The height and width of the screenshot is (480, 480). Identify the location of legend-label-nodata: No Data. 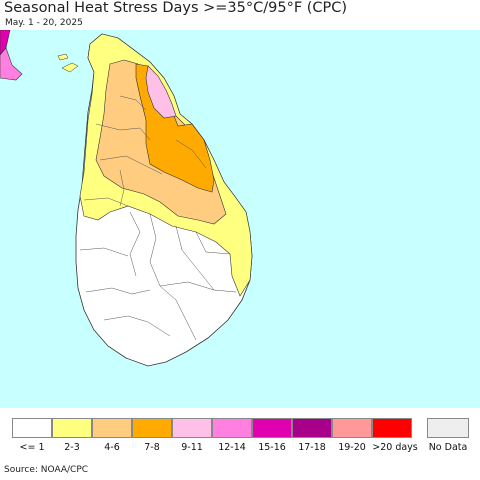
(448, 447).